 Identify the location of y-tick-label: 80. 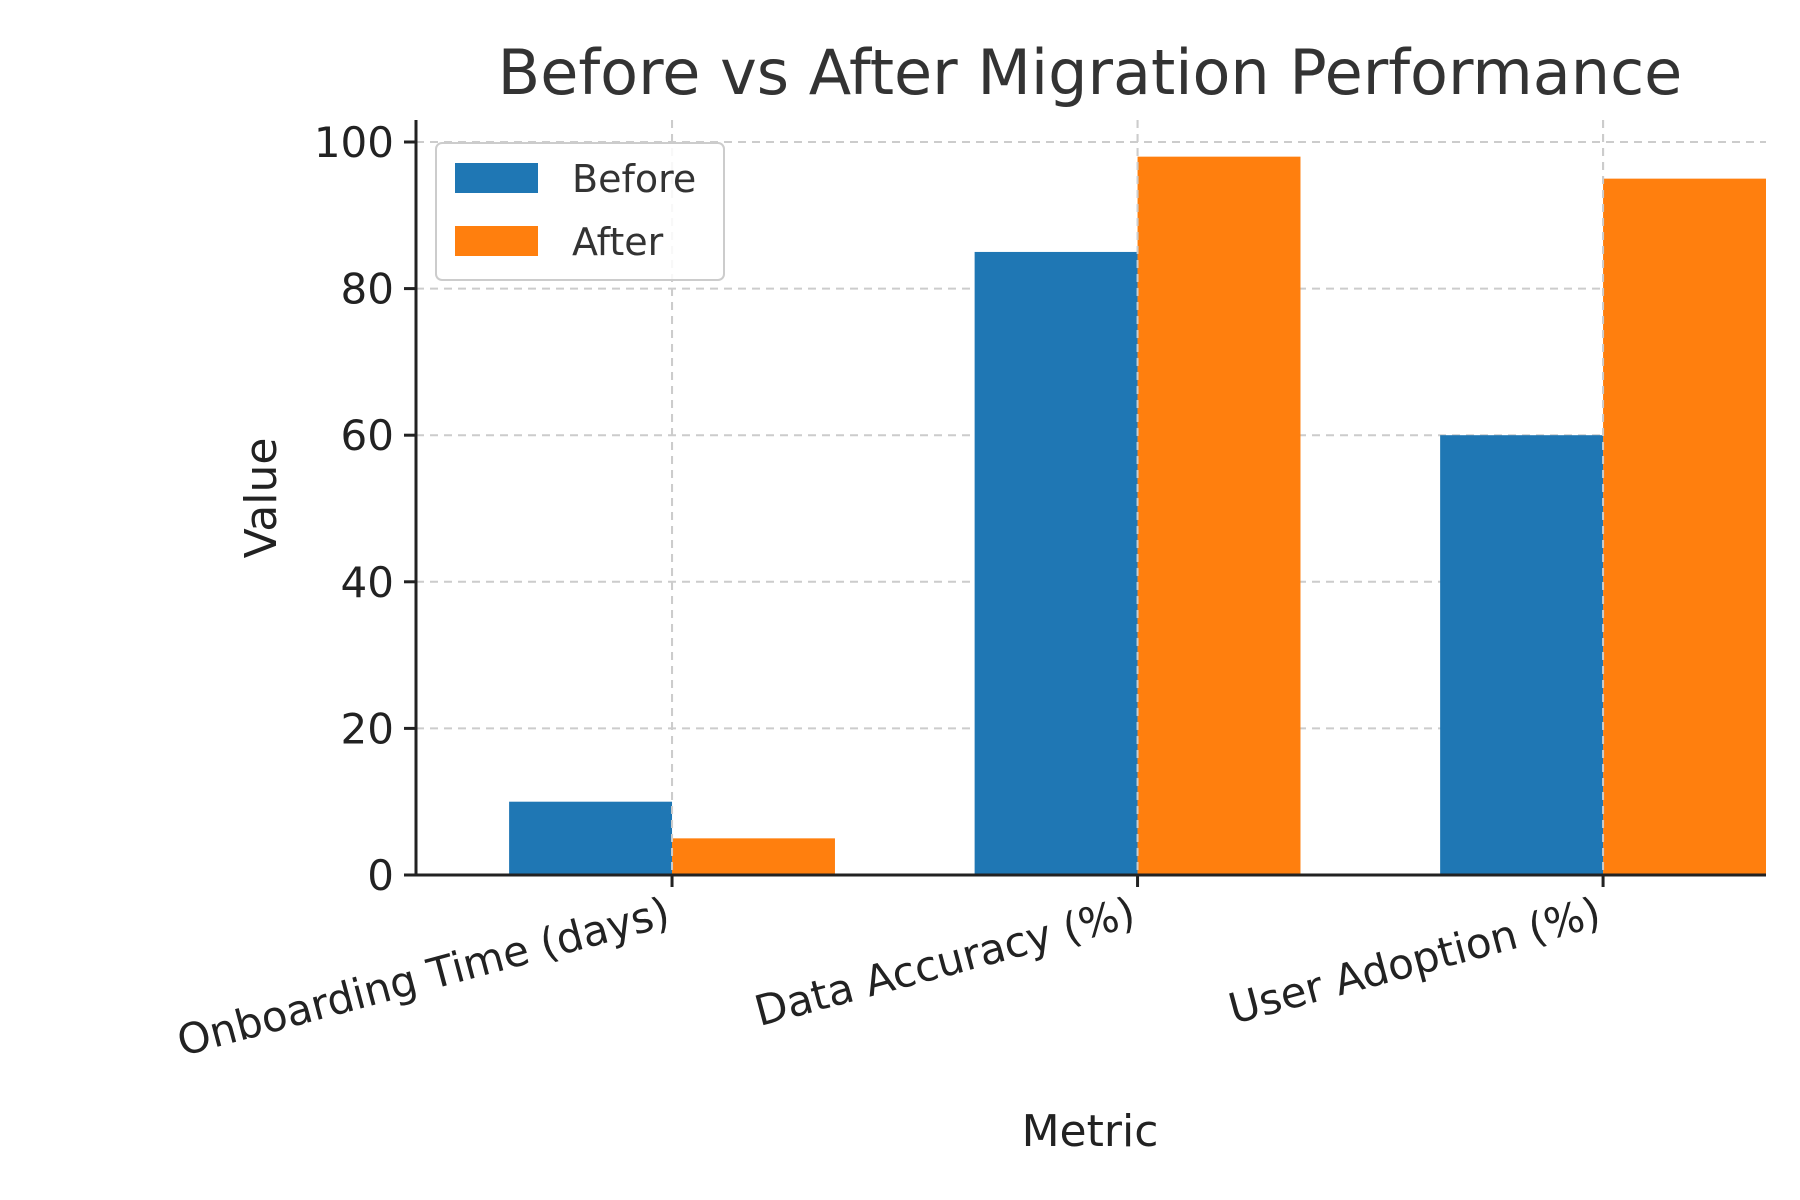
(367, 289).